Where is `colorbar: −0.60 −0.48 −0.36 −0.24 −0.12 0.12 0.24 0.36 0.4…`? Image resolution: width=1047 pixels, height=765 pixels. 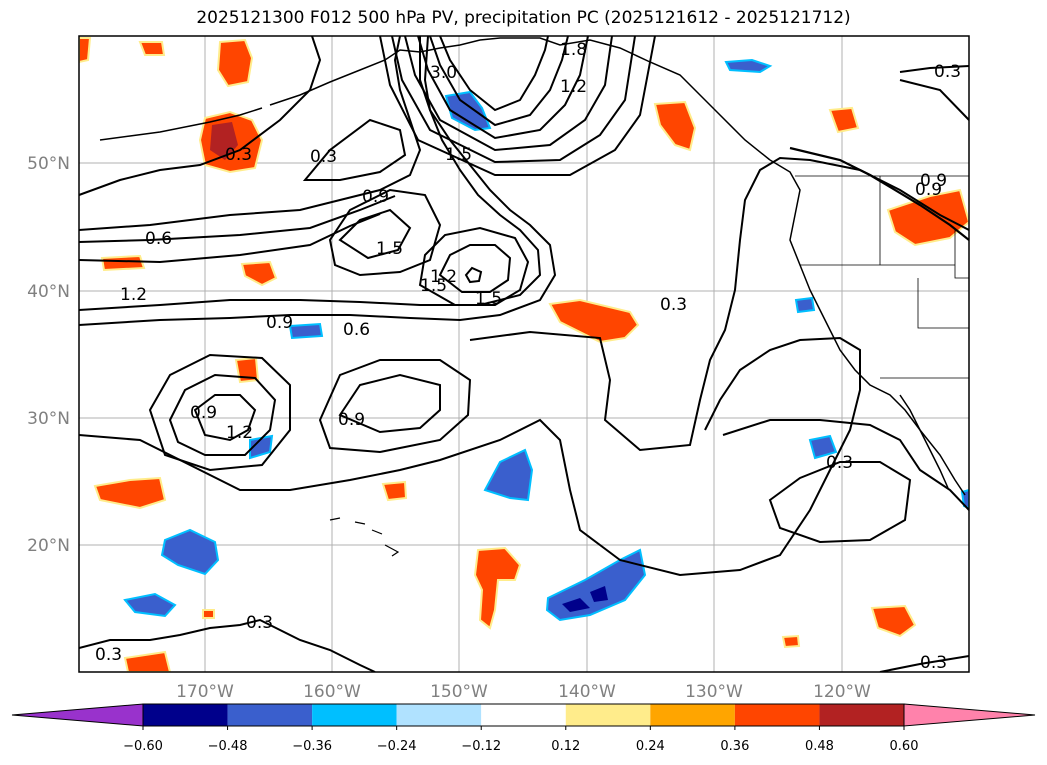 colorbar: −0.60 −0.48 −0.36 −0.24 −0.12 0.12 0.24 0.36 0.4… is located at coordinates (523, 728).